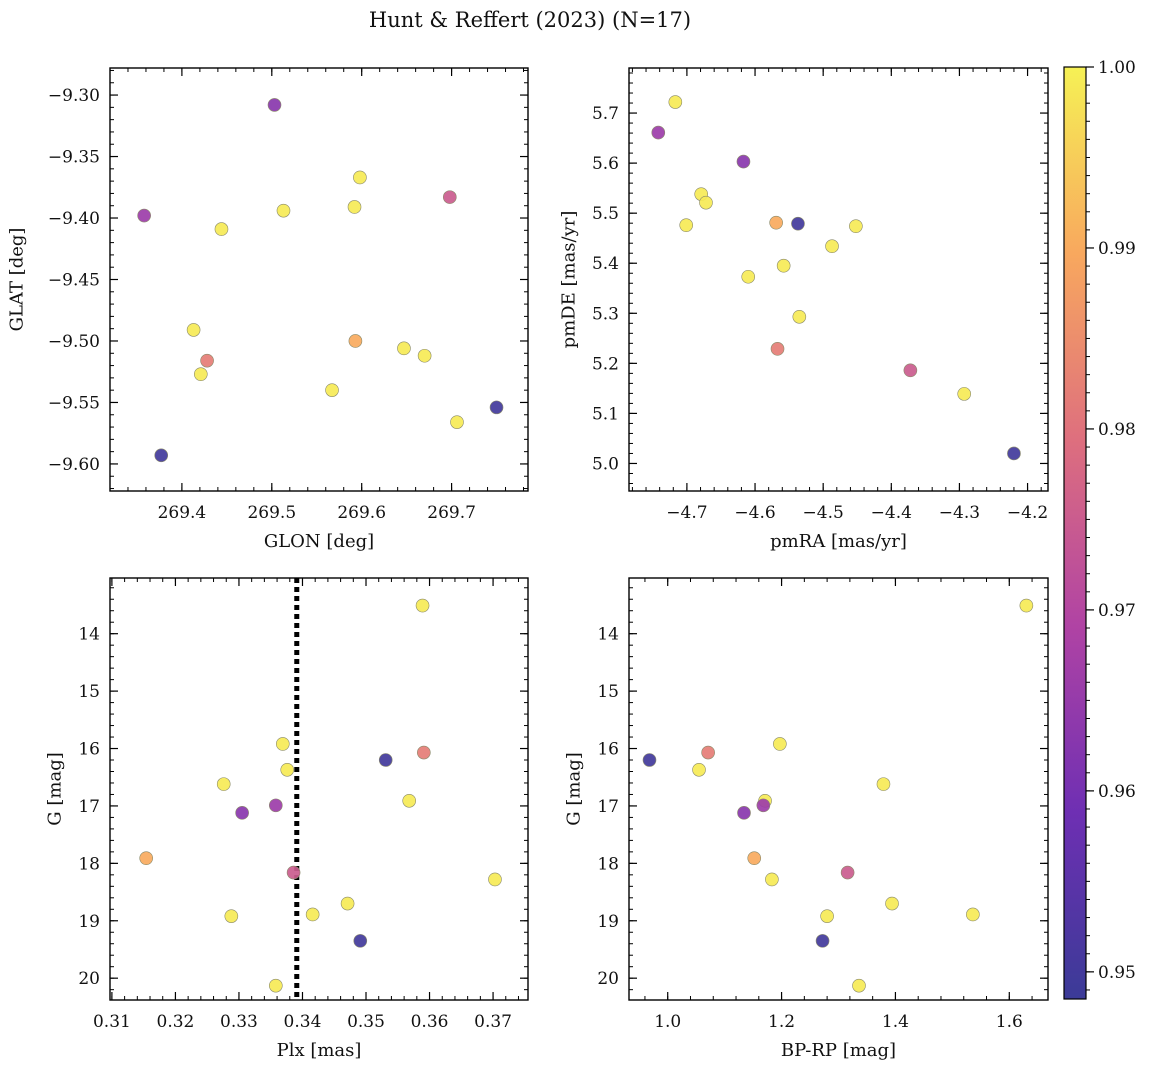 The width and height of the screenshot is (1149, 1067). Describe the element at coordinates (667, 1022) in the screenshot. I see `x-tick-label: 1.0` at that location.